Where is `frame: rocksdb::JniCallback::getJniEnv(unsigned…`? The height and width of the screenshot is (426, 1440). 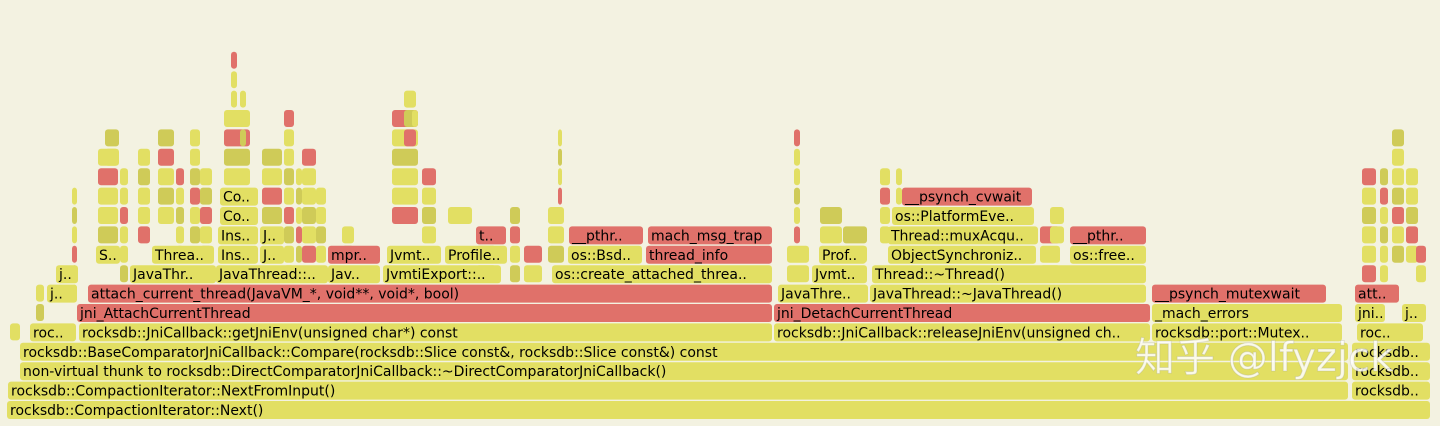
frame: rocksdb::JniCallback::getJniEnv(unsigned… is located at coordinates (425, 332).